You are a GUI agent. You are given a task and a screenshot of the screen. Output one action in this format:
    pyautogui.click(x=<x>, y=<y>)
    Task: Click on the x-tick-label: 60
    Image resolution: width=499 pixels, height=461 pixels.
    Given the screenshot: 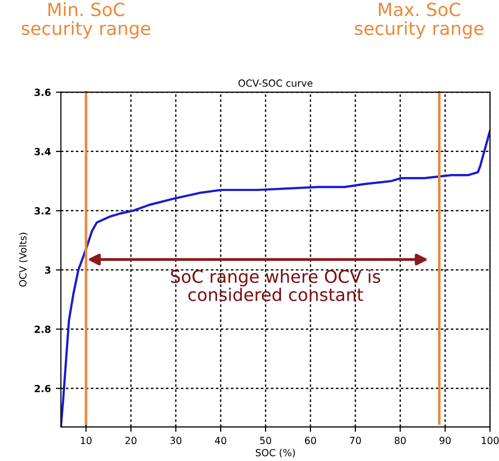 What is the action you would take?
    pyautogui.click(x=310, y=440)
    